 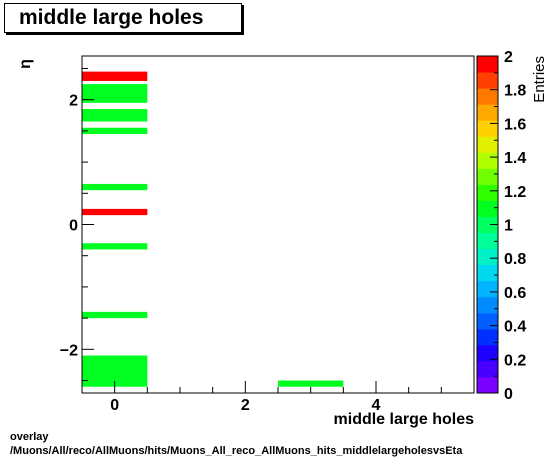 I want to click on colorbar-tick-label: 1, so click(x=508, y=226).